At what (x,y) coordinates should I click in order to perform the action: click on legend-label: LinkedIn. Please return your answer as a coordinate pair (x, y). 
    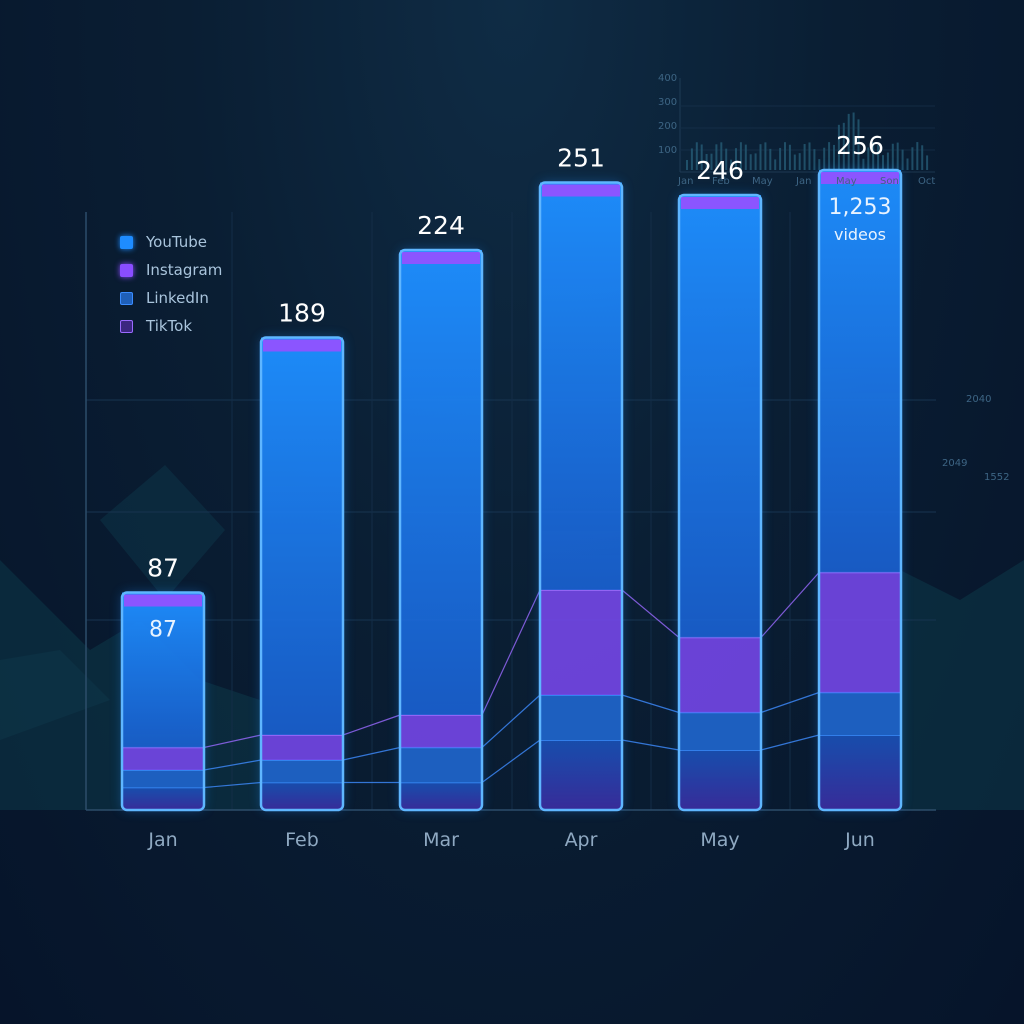
    Looking at the image, I should click on (177, 298).